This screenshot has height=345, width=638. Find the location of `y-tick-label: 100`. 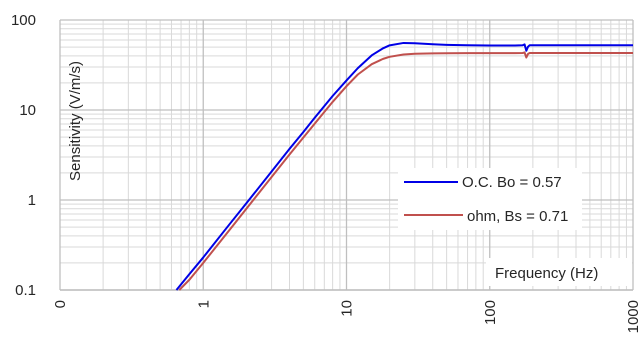

y-tick-label: 100 is located at coordinates (23, 20).